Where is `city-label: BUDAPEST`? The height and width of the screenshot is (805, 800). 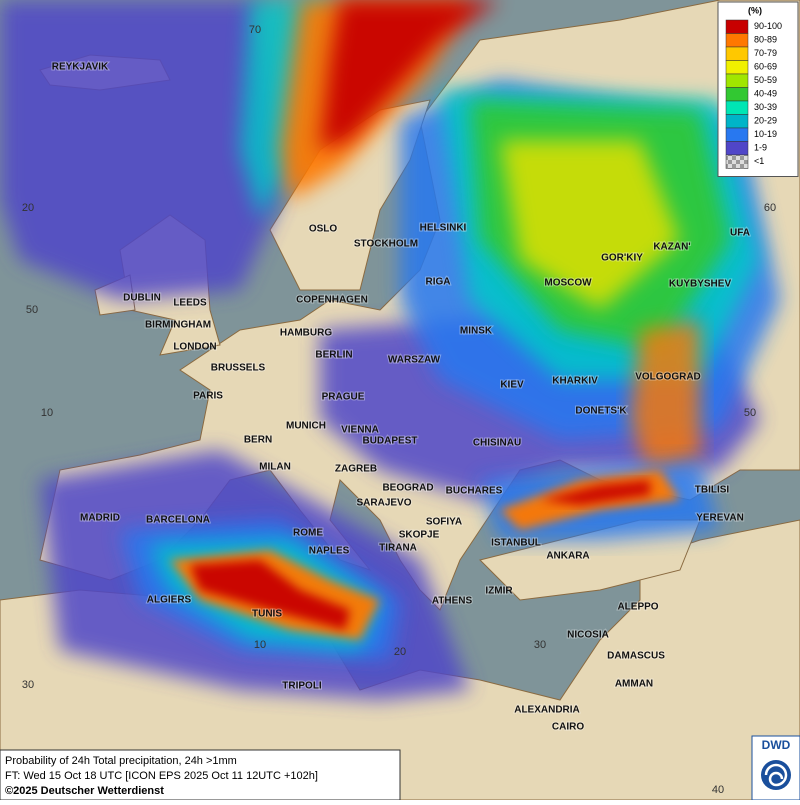 city-label: BUDAPEST is located at coordinates (389, 441).